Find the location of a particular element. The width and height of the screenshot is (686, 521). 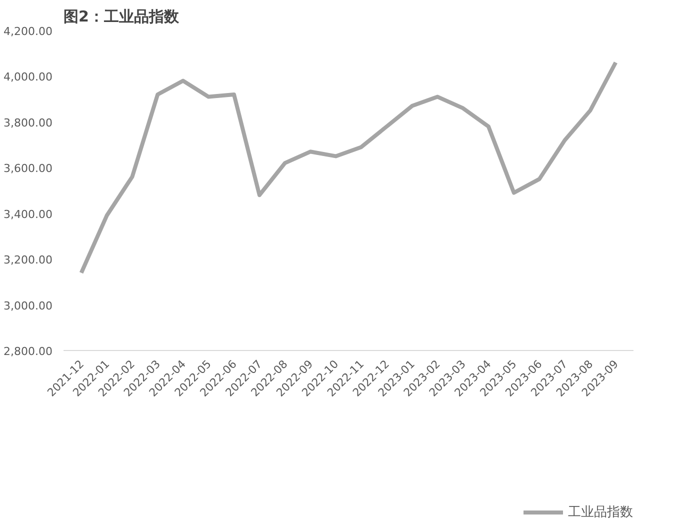

chart-title: 图2：工业品指数 is located at coordinates (122, 17).